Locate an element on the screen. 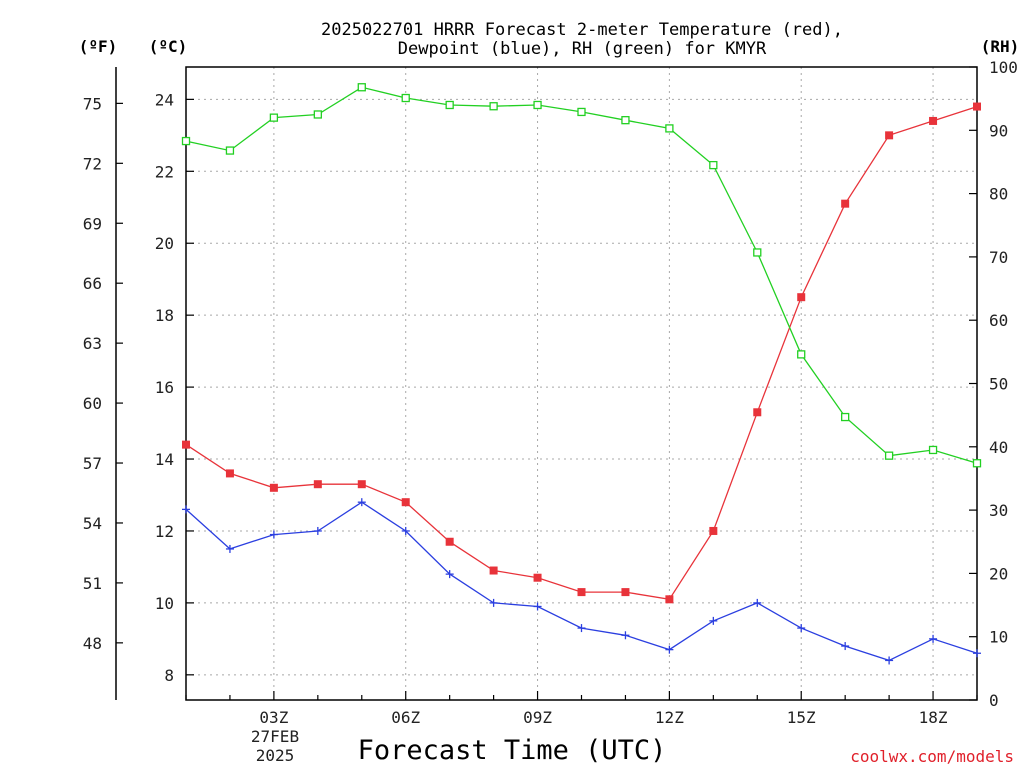 The height and width of the screenshot is (768, 1024). fahrenheit-tick-label: 54 is located at coordinates (92, 523).